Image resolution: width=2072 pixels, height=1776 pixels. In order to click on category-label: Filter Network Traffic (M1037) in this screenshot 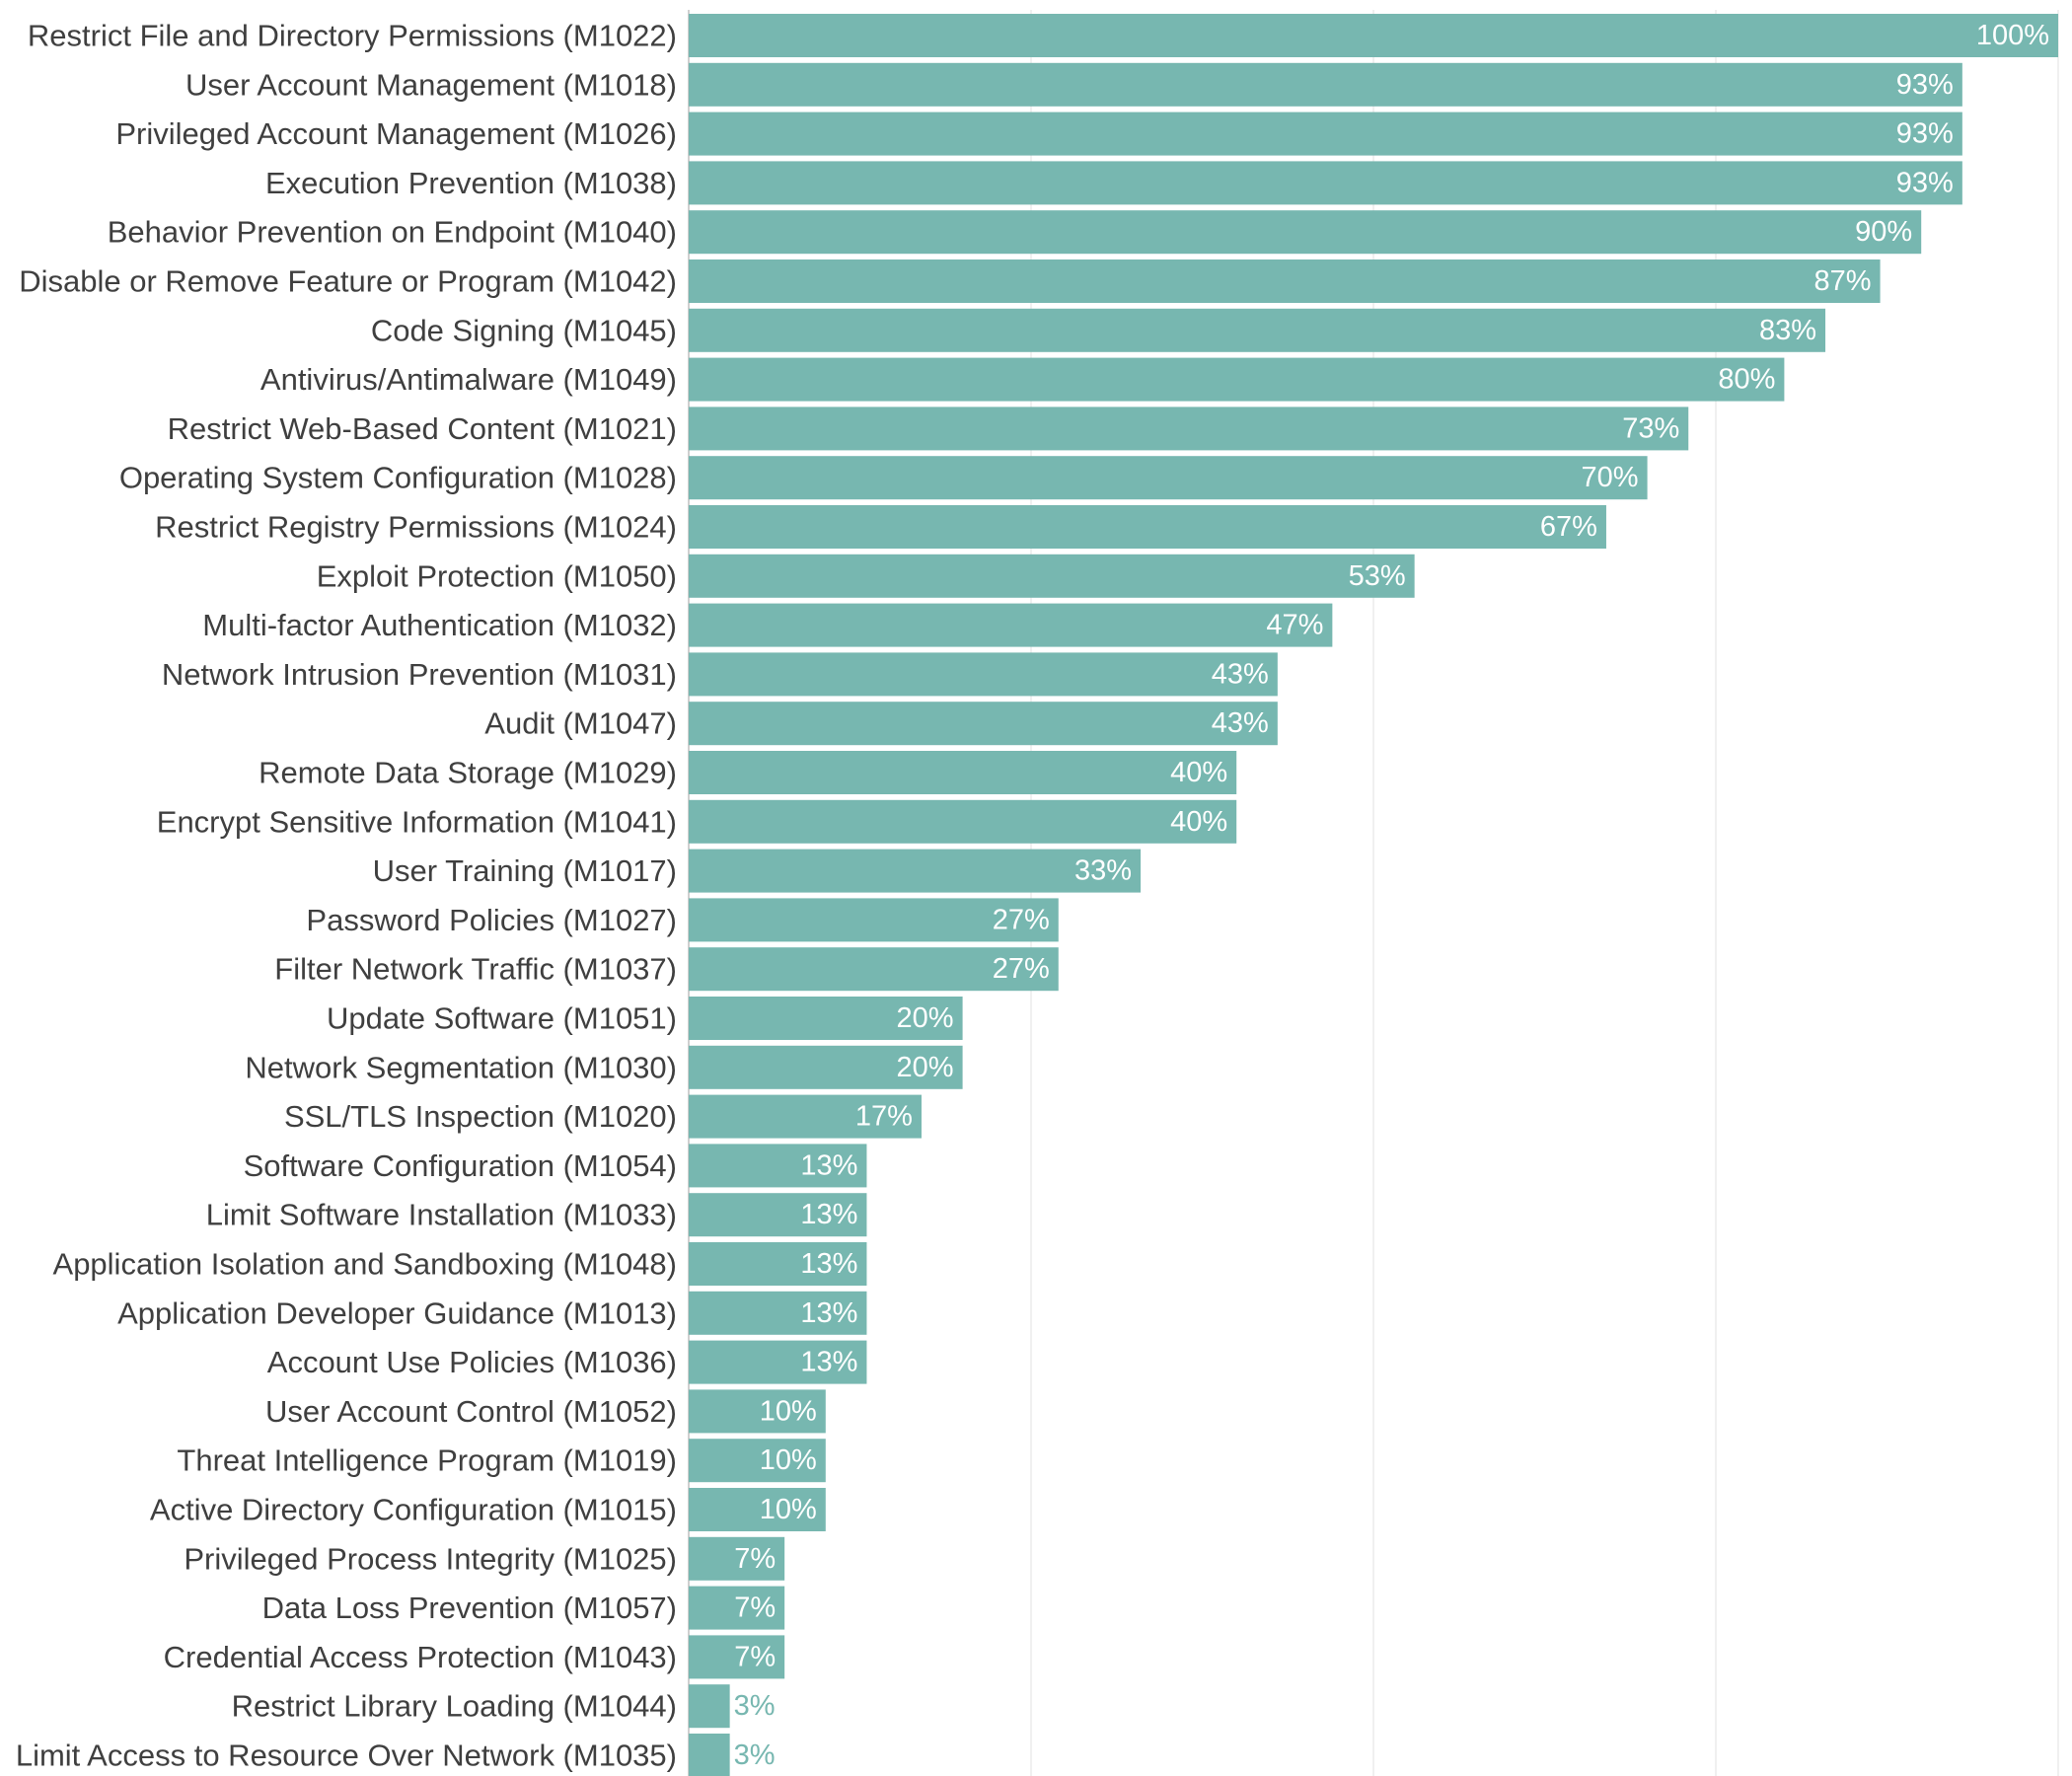, I will do `click(476, 970)`.